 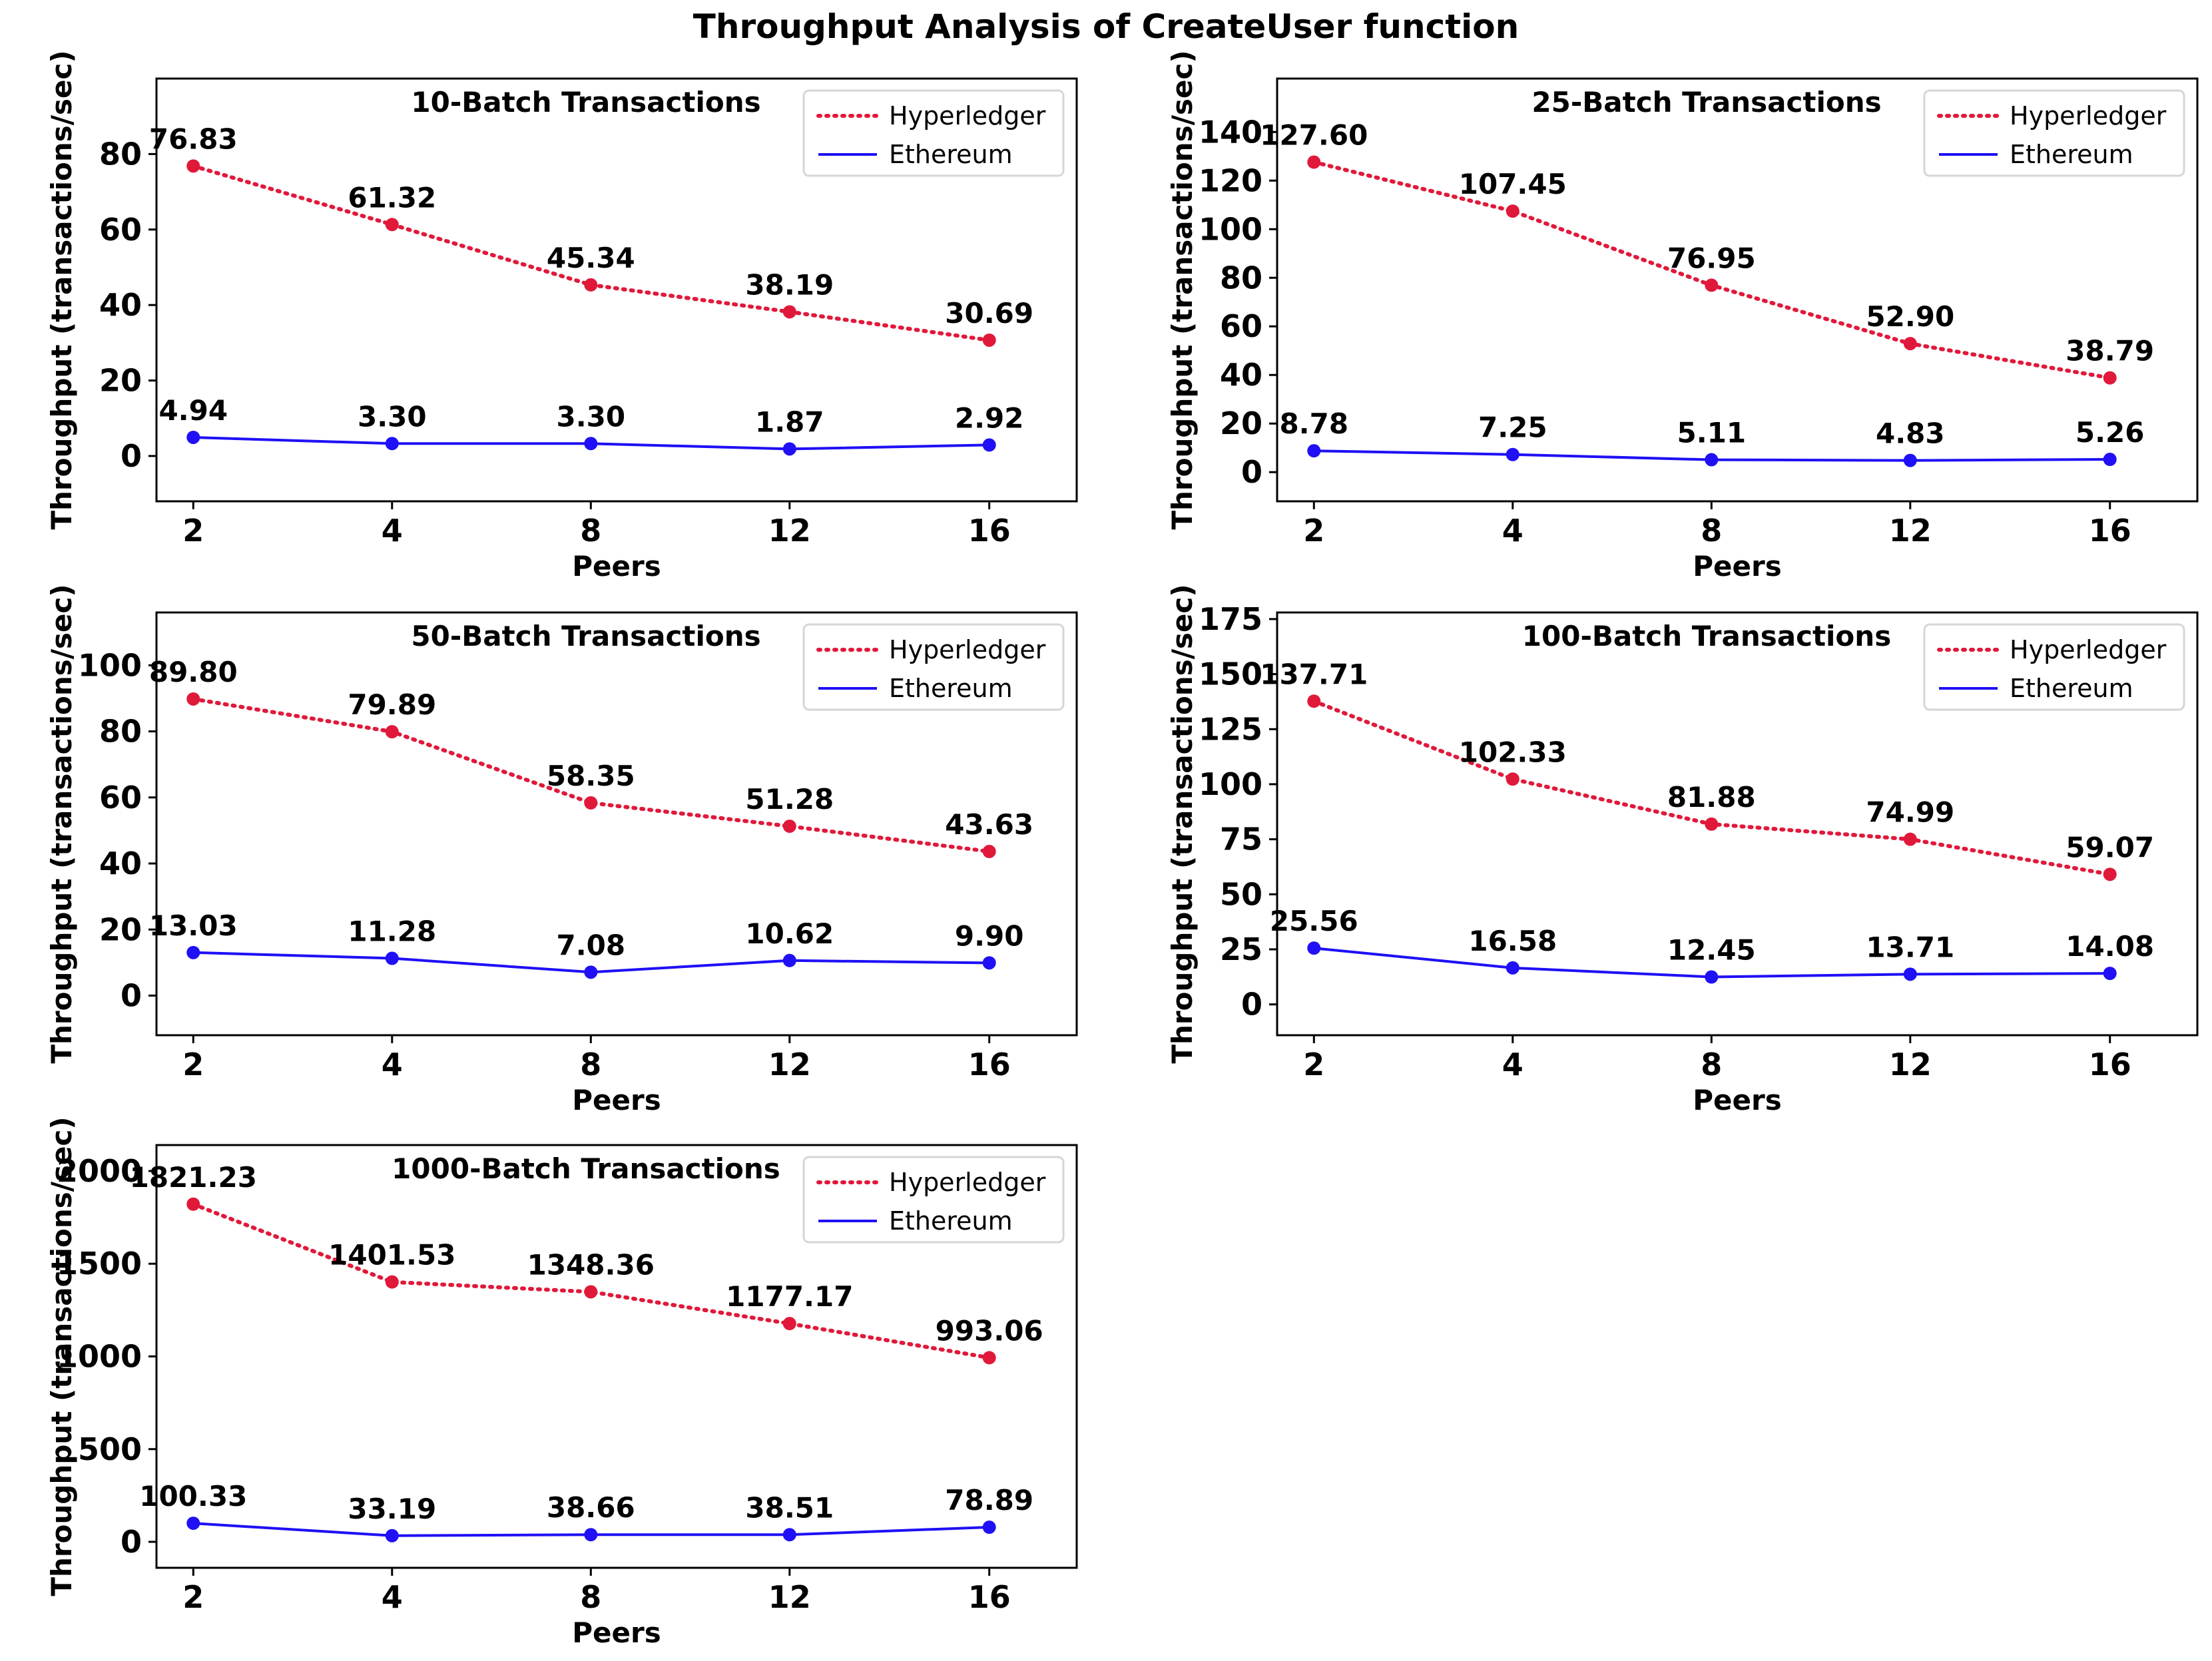 I want to click on hyperledger-data-label: 1348.36, so click(x=591, y=1264).